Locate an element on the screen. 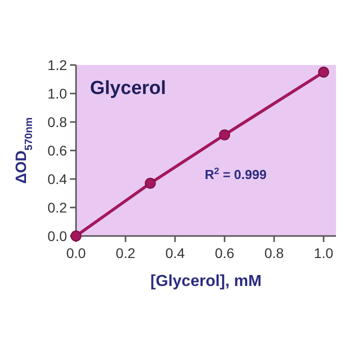 This screenshot has height=348, width=348. x-tick-label: 0.0 is located at coordinates (76, 253).